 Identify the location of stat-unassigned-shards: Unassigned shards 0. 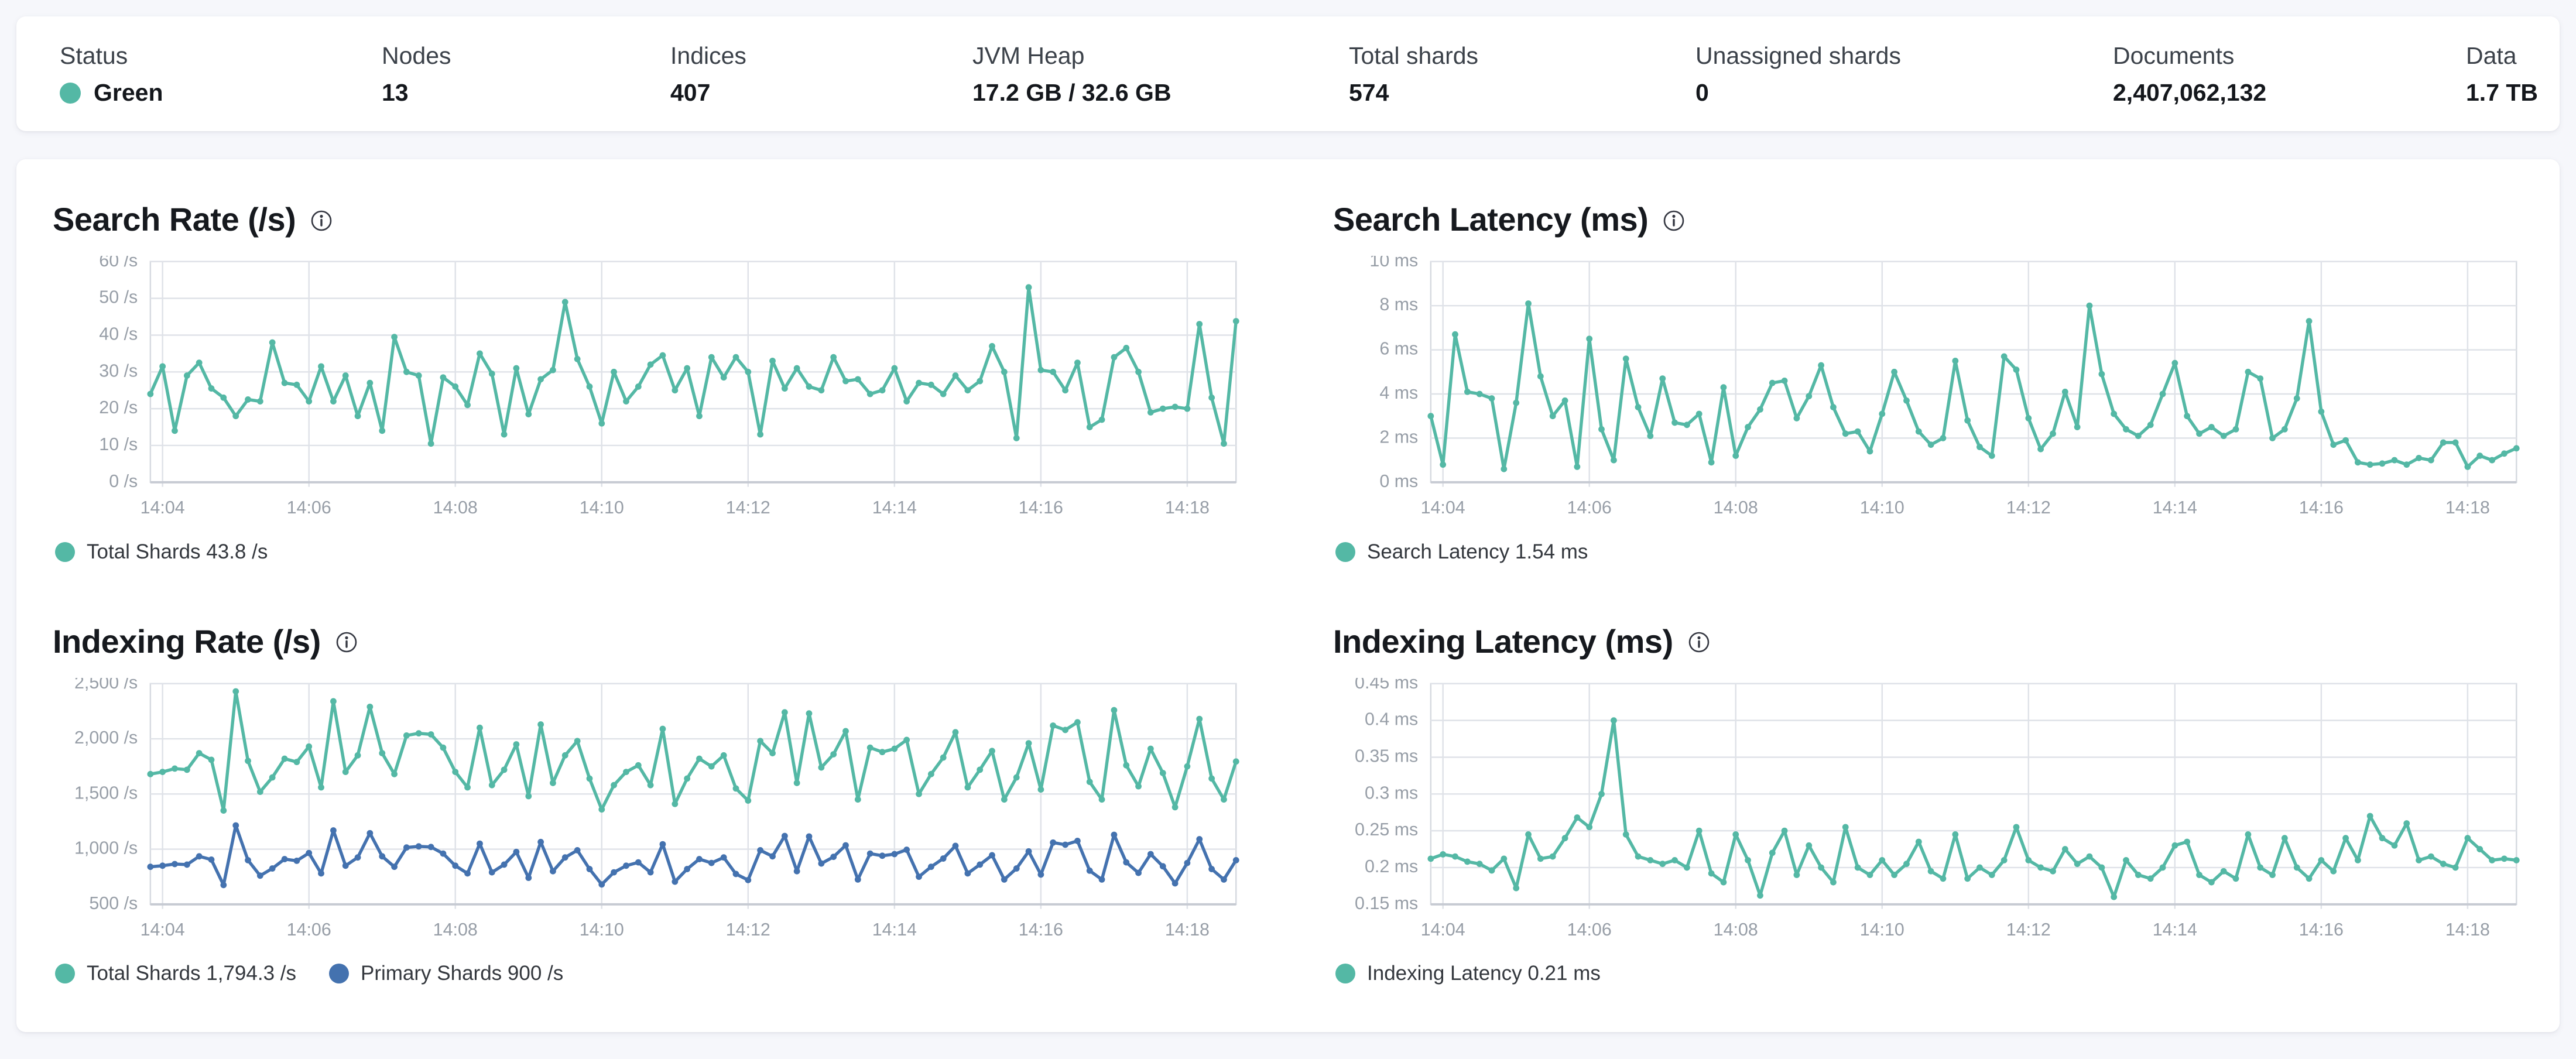
(1798, 74).